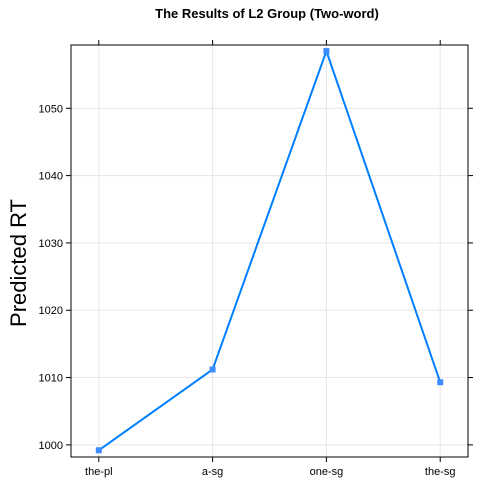 The height and width of the screenshot is (504, 504). What do you see at coordinates (51, 244) in the screenshot?
I see `y-tick-label: 1030` at bounding box center [51, 244].